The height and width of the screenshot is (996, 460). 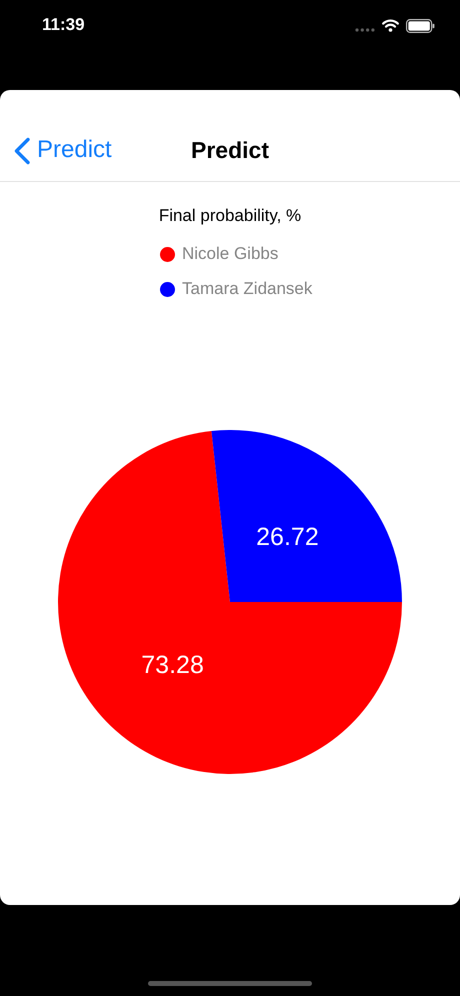 I want to click on legend-label: Tamara Zidansek, so click(x=247, y=289).